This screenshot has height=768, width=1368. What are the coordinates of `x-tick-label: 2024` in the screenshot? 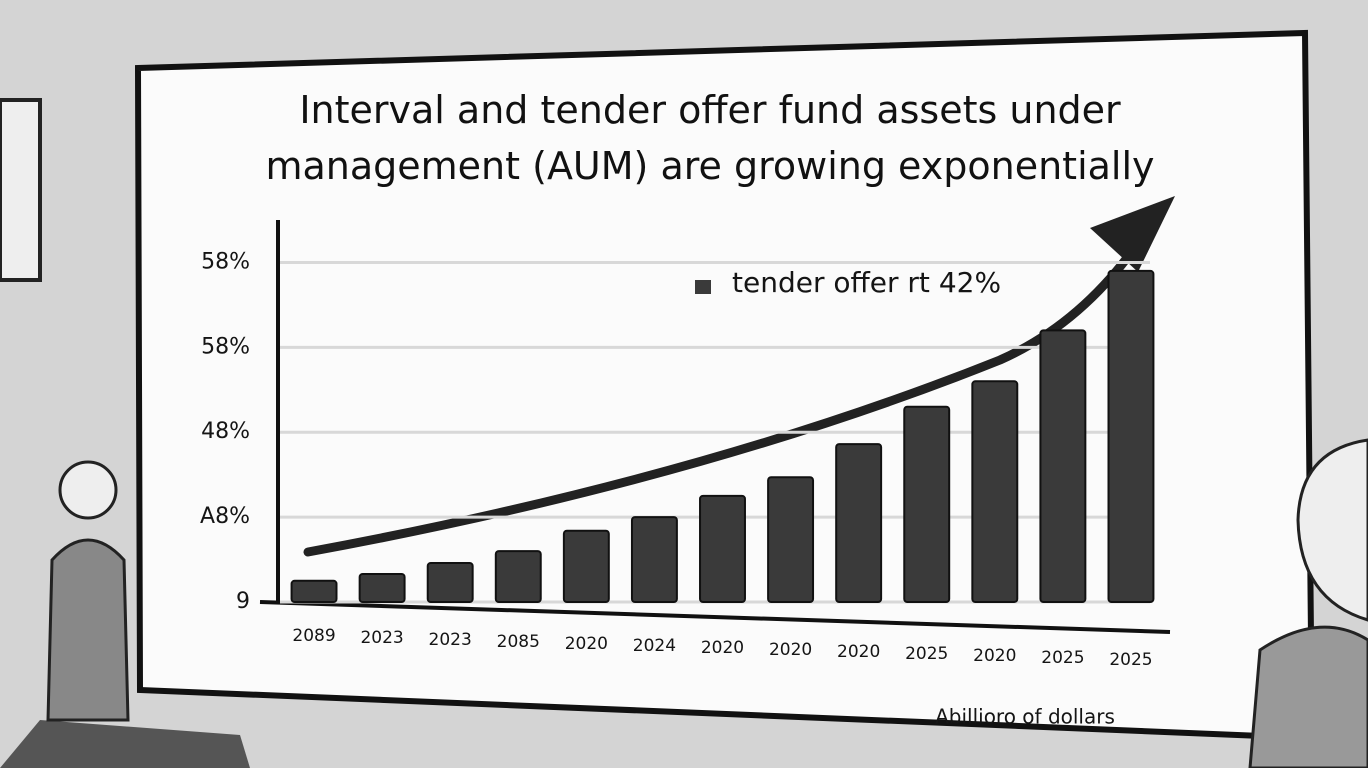 It's located at (654, 646).